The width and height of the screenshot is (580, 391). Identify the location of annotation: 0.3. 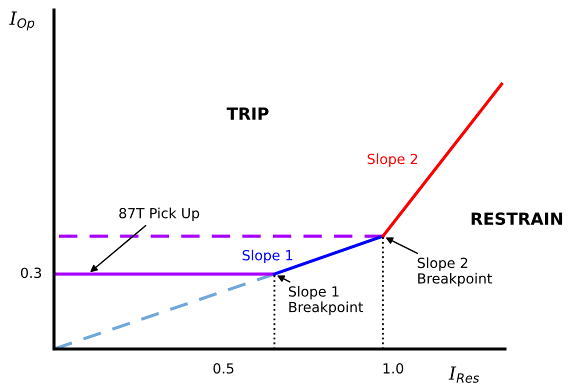
(31, 273).